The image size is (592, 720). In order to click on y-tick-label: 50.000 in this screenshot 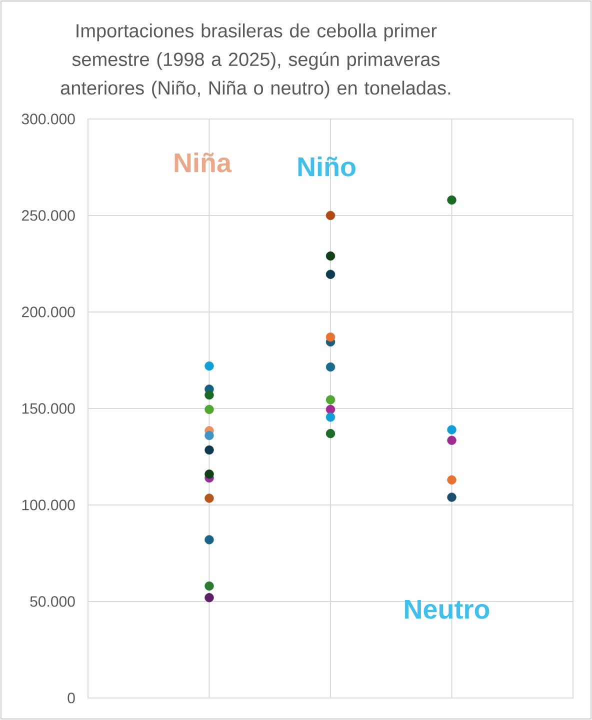, I will do `click(52, 601)`.